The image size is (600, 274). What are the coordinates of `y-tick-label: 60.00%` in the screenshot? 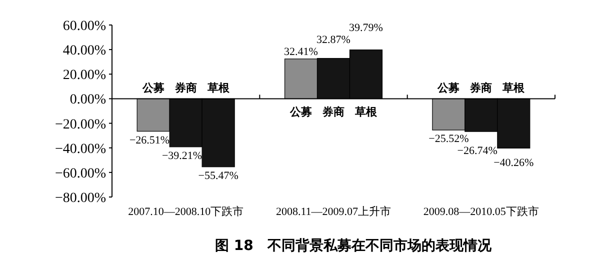 It's located at (84, 26).